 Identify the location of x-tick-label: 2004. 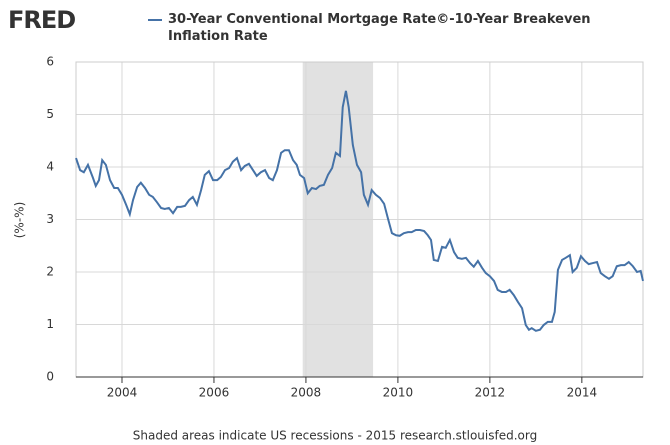
(122, 393).